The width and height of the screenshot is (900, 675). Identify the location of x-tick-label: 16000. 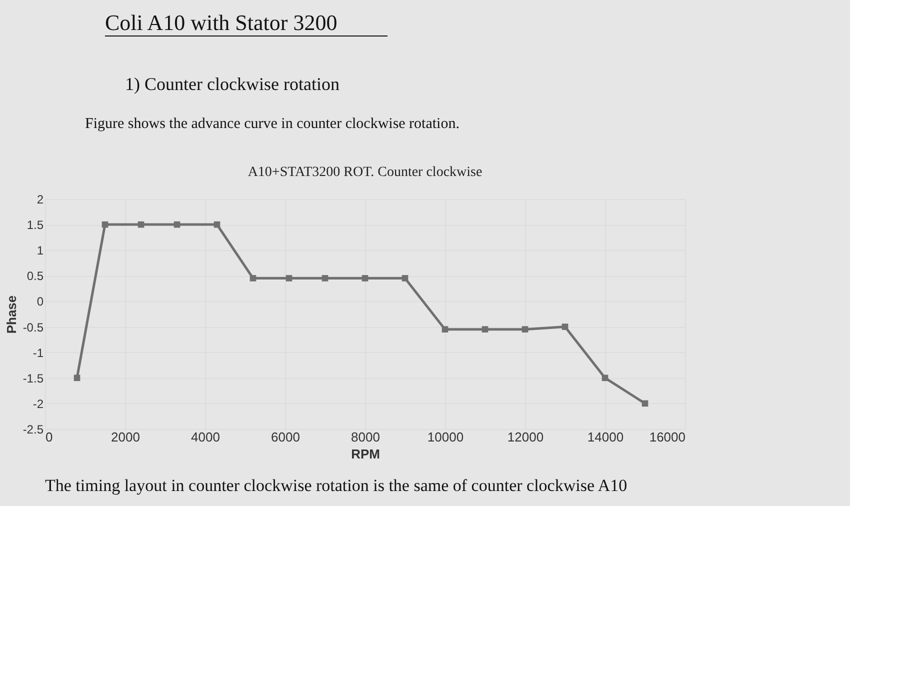
(667, 437).